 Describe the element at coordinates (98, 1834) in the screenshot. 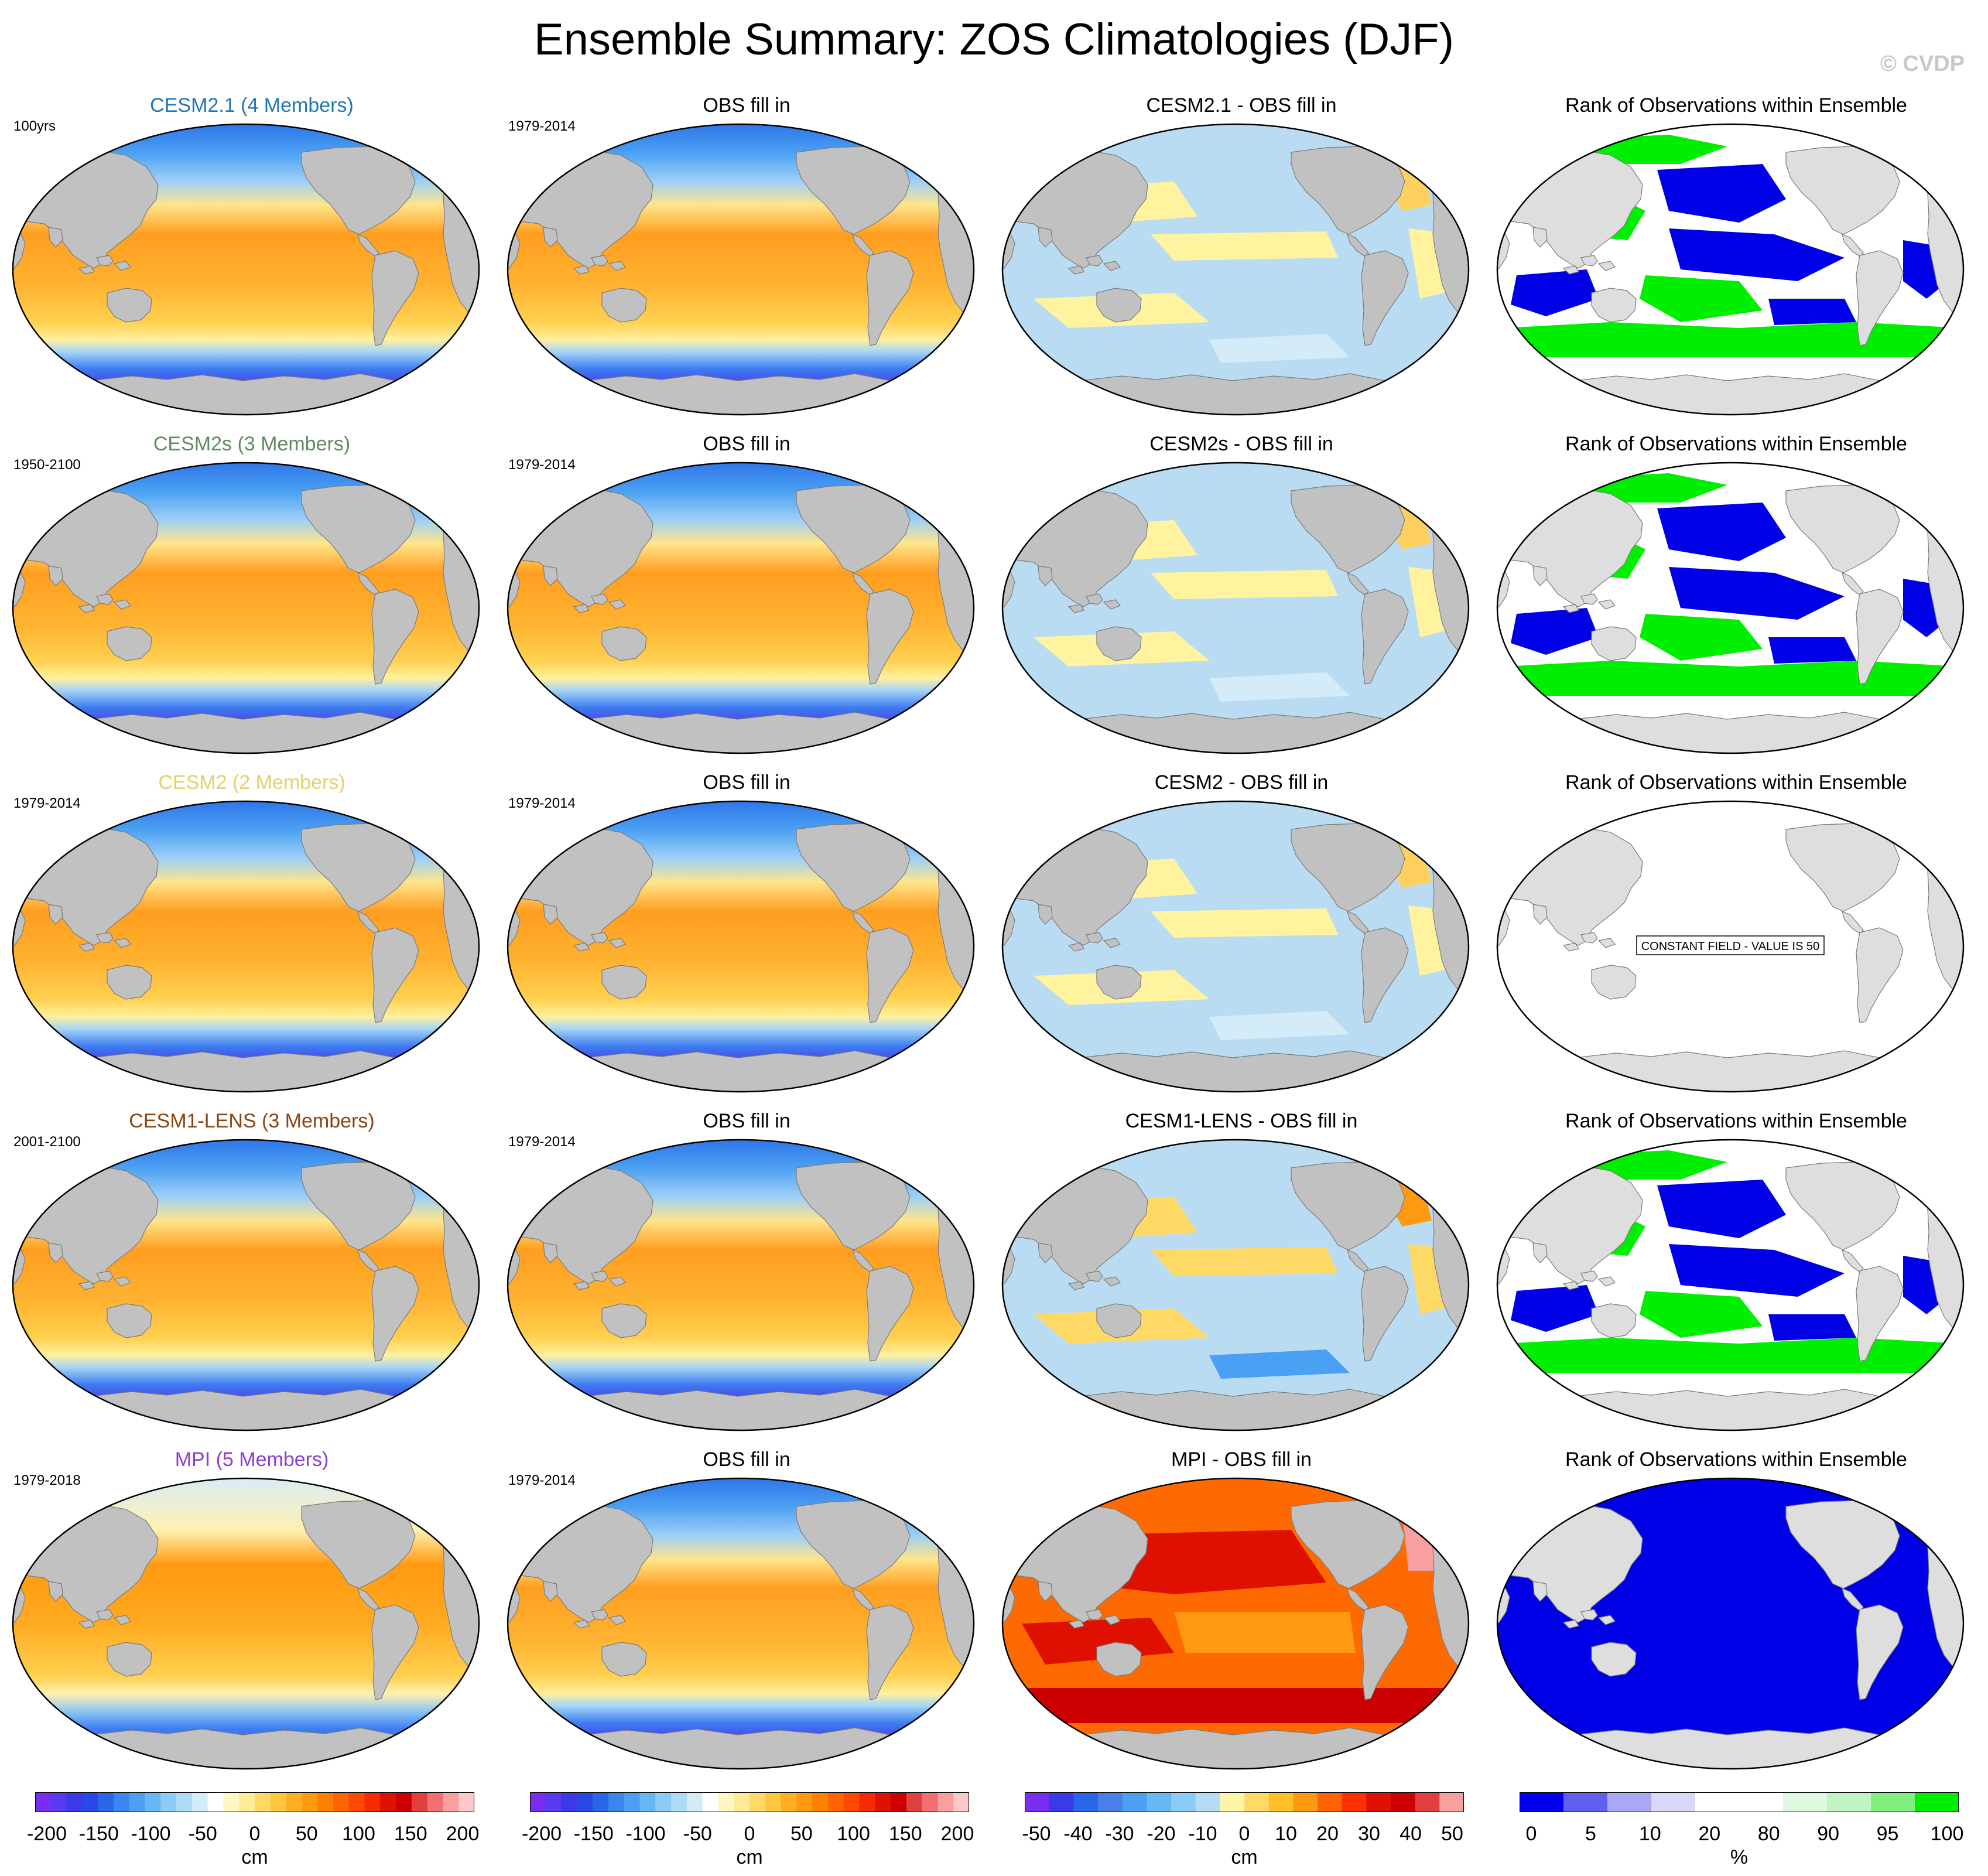

I see `colorbar-tick-label: -150` at that location.